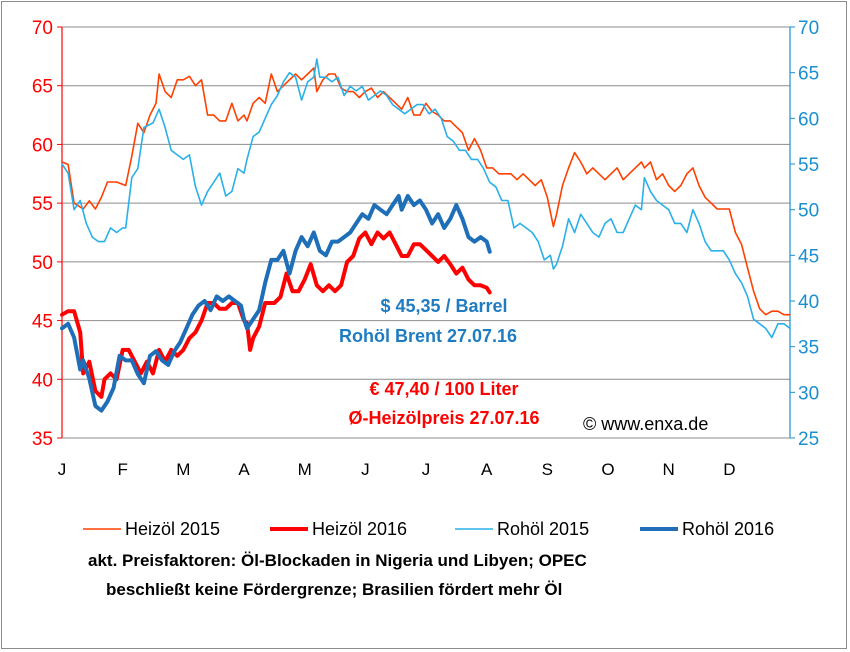 The height and width of the screenshot is (652, 850). I want to click on left-tick-label: 65, so click(42, 87).